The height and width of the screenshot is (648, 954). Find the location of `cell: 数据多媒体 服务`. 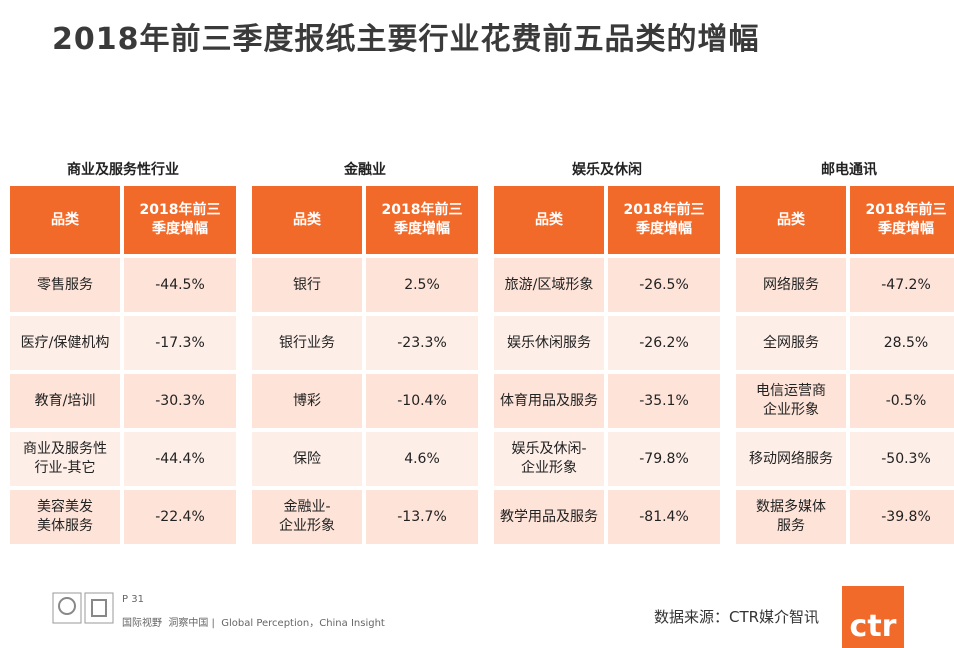

cell: 数据多媒体 服务 is located at coordinates (791, 517).